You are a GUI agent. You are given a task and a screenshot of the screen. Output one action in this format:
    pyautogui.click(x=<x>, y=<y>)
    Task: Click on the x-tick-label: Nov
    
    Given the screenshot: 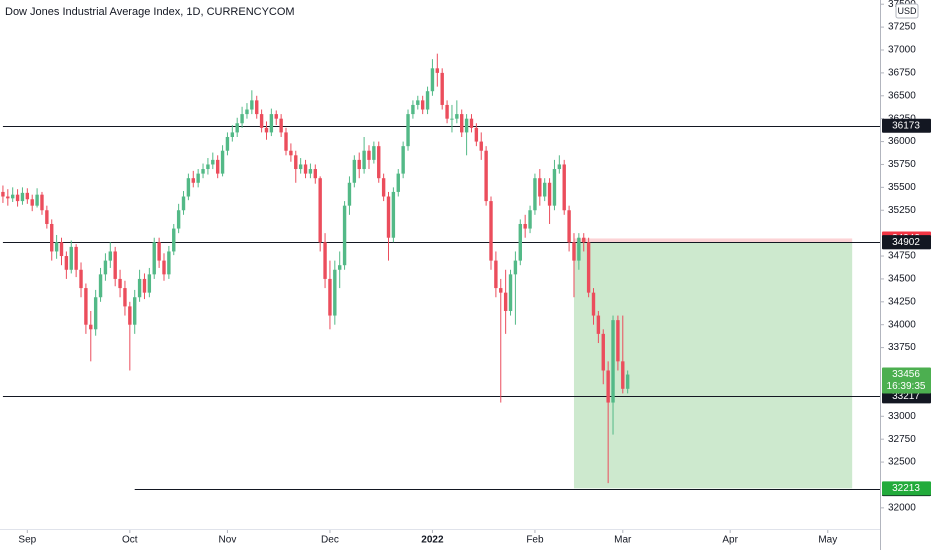 What is the action you would take?
    pyautogui.click(x=228, y=540)
    